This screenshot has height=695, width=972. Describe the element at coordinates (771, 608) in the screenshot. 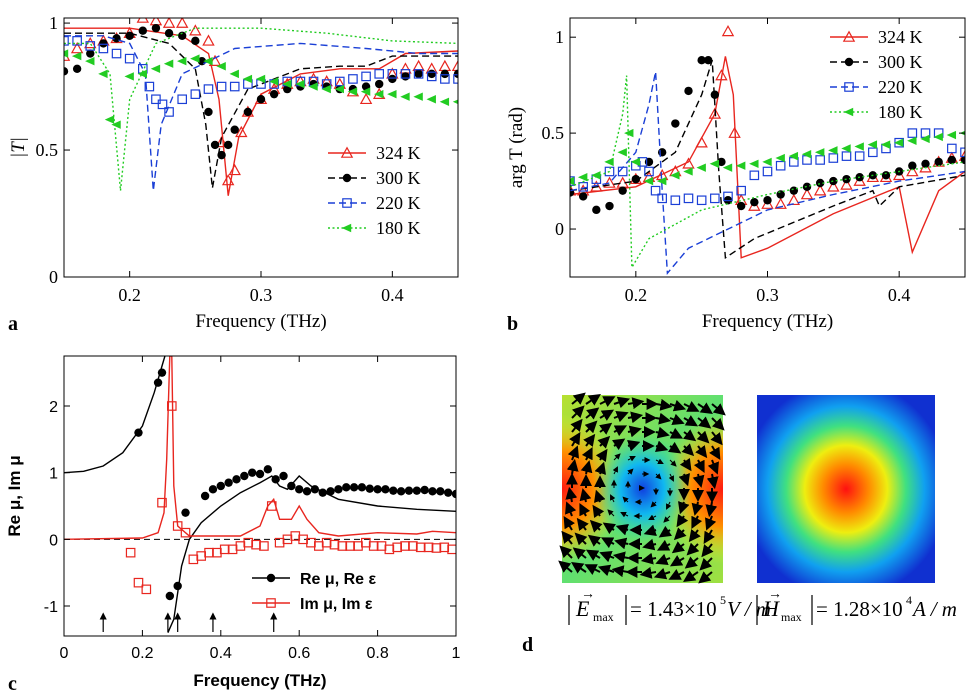

I see `h-caption-var: H` at that location.